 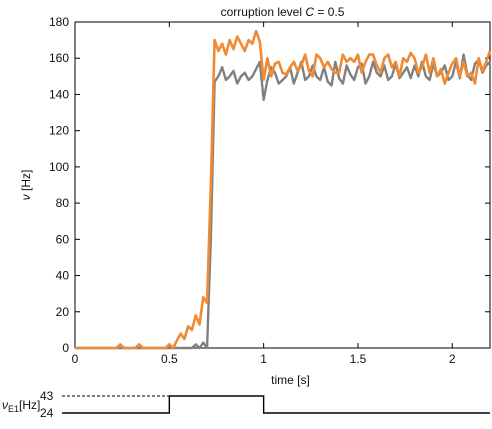 What do you see at coordinates (59, 167) in the screenshot?
I see `y-tick-label: 100` at bounding box center [59, 167].